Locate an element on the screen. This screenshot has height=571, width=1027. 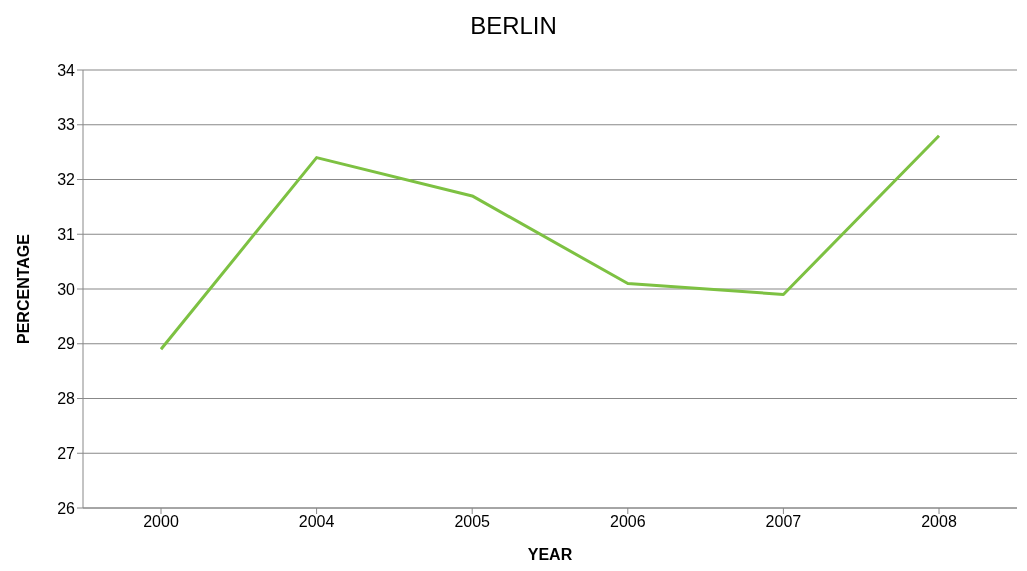
x-tick-label: 2000 is located at coordinates (161, 522).